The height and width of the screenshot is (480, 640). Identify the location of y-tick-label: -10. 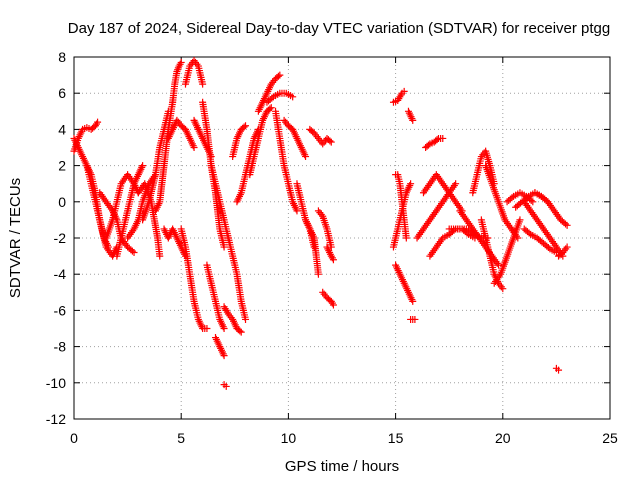
(56, 383).